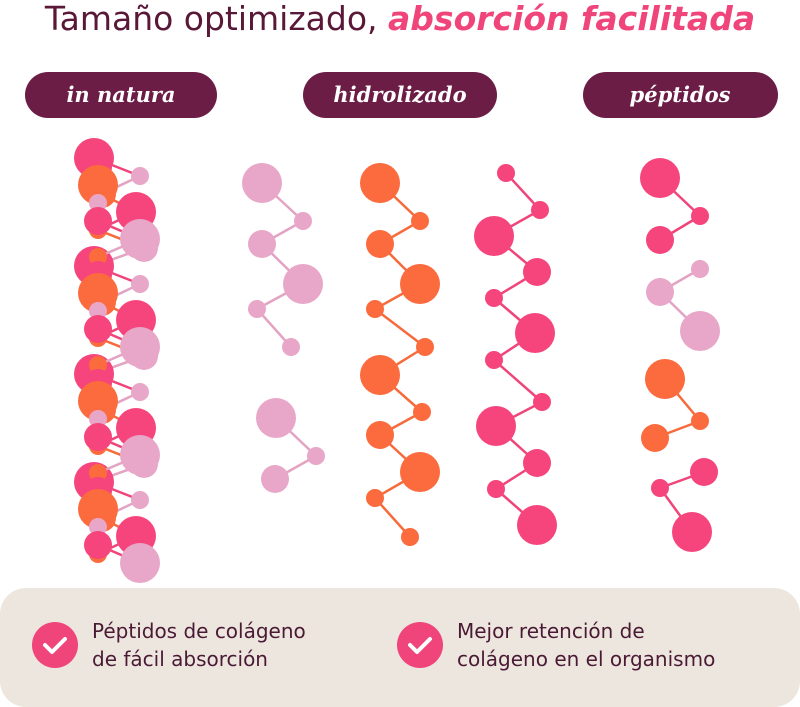 The height and width of the screenshot is (707, 800). What do you see at coordinates (211, 19) in the screenshot?
I see `title-plain: Tamaño optimizado,` at bounding box center [211, 19].